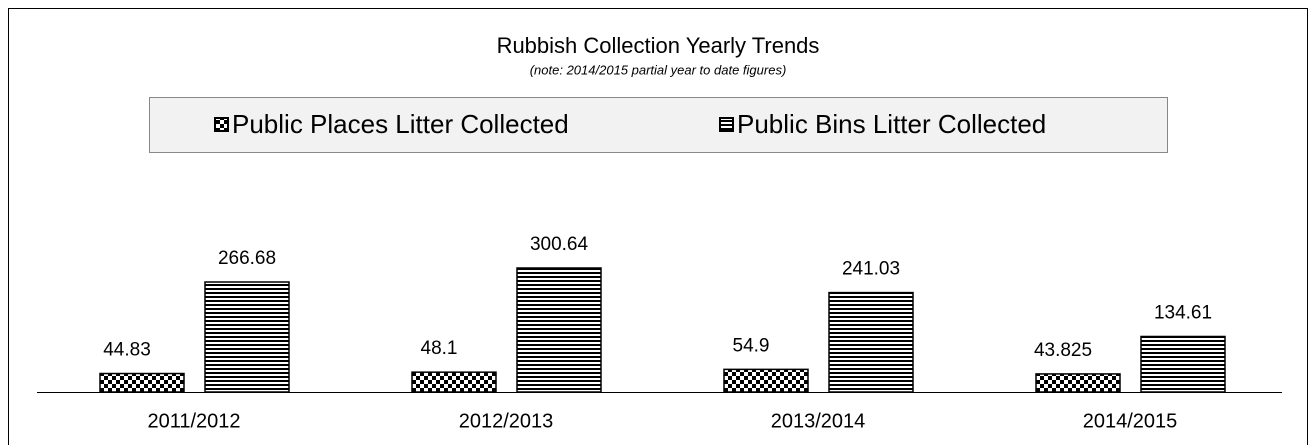 The width and height of the screenshot is (1316, 445). I want to click on x-tick-label: 2013/2014, so click(818, 421).